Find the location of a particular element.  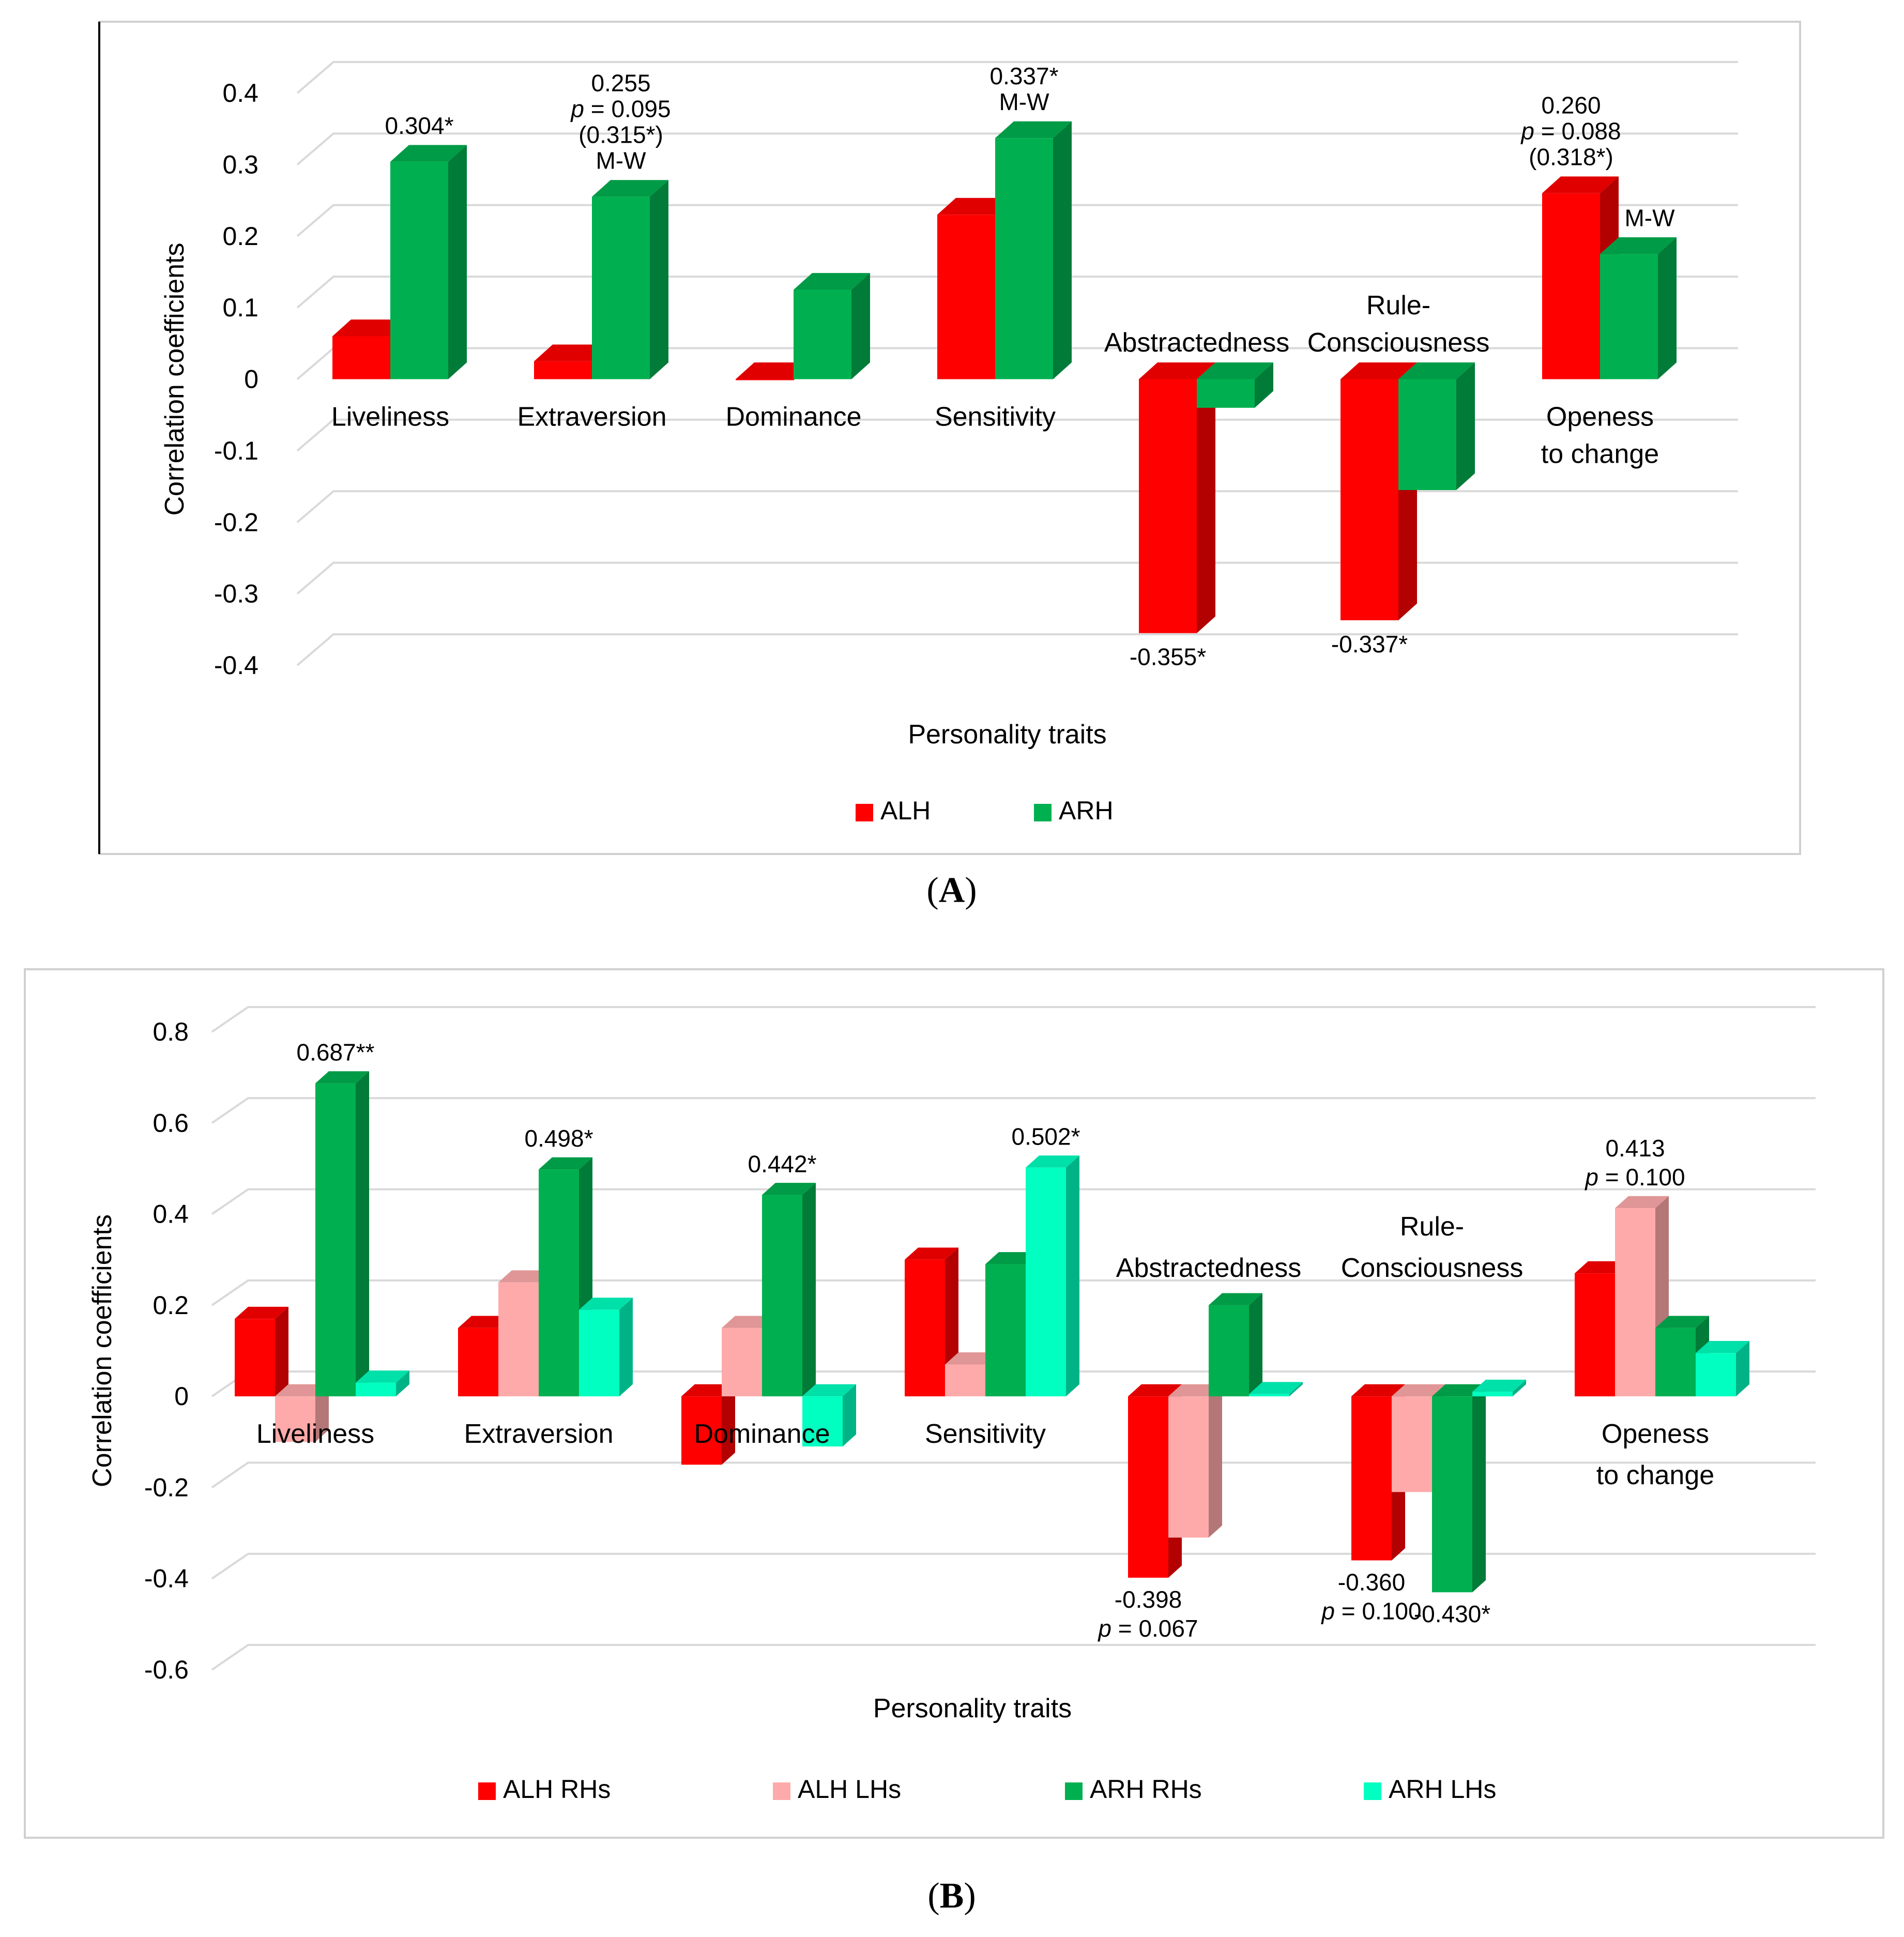

legend-item-alh-rhs: ALH RHs is located at coordinates (544, 1789).